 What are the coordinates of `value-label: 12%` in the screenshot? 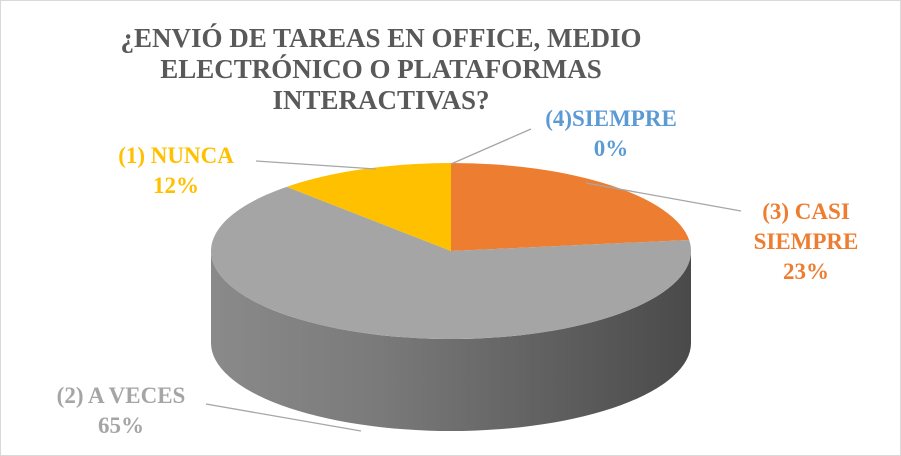 It's located at (176, 185).